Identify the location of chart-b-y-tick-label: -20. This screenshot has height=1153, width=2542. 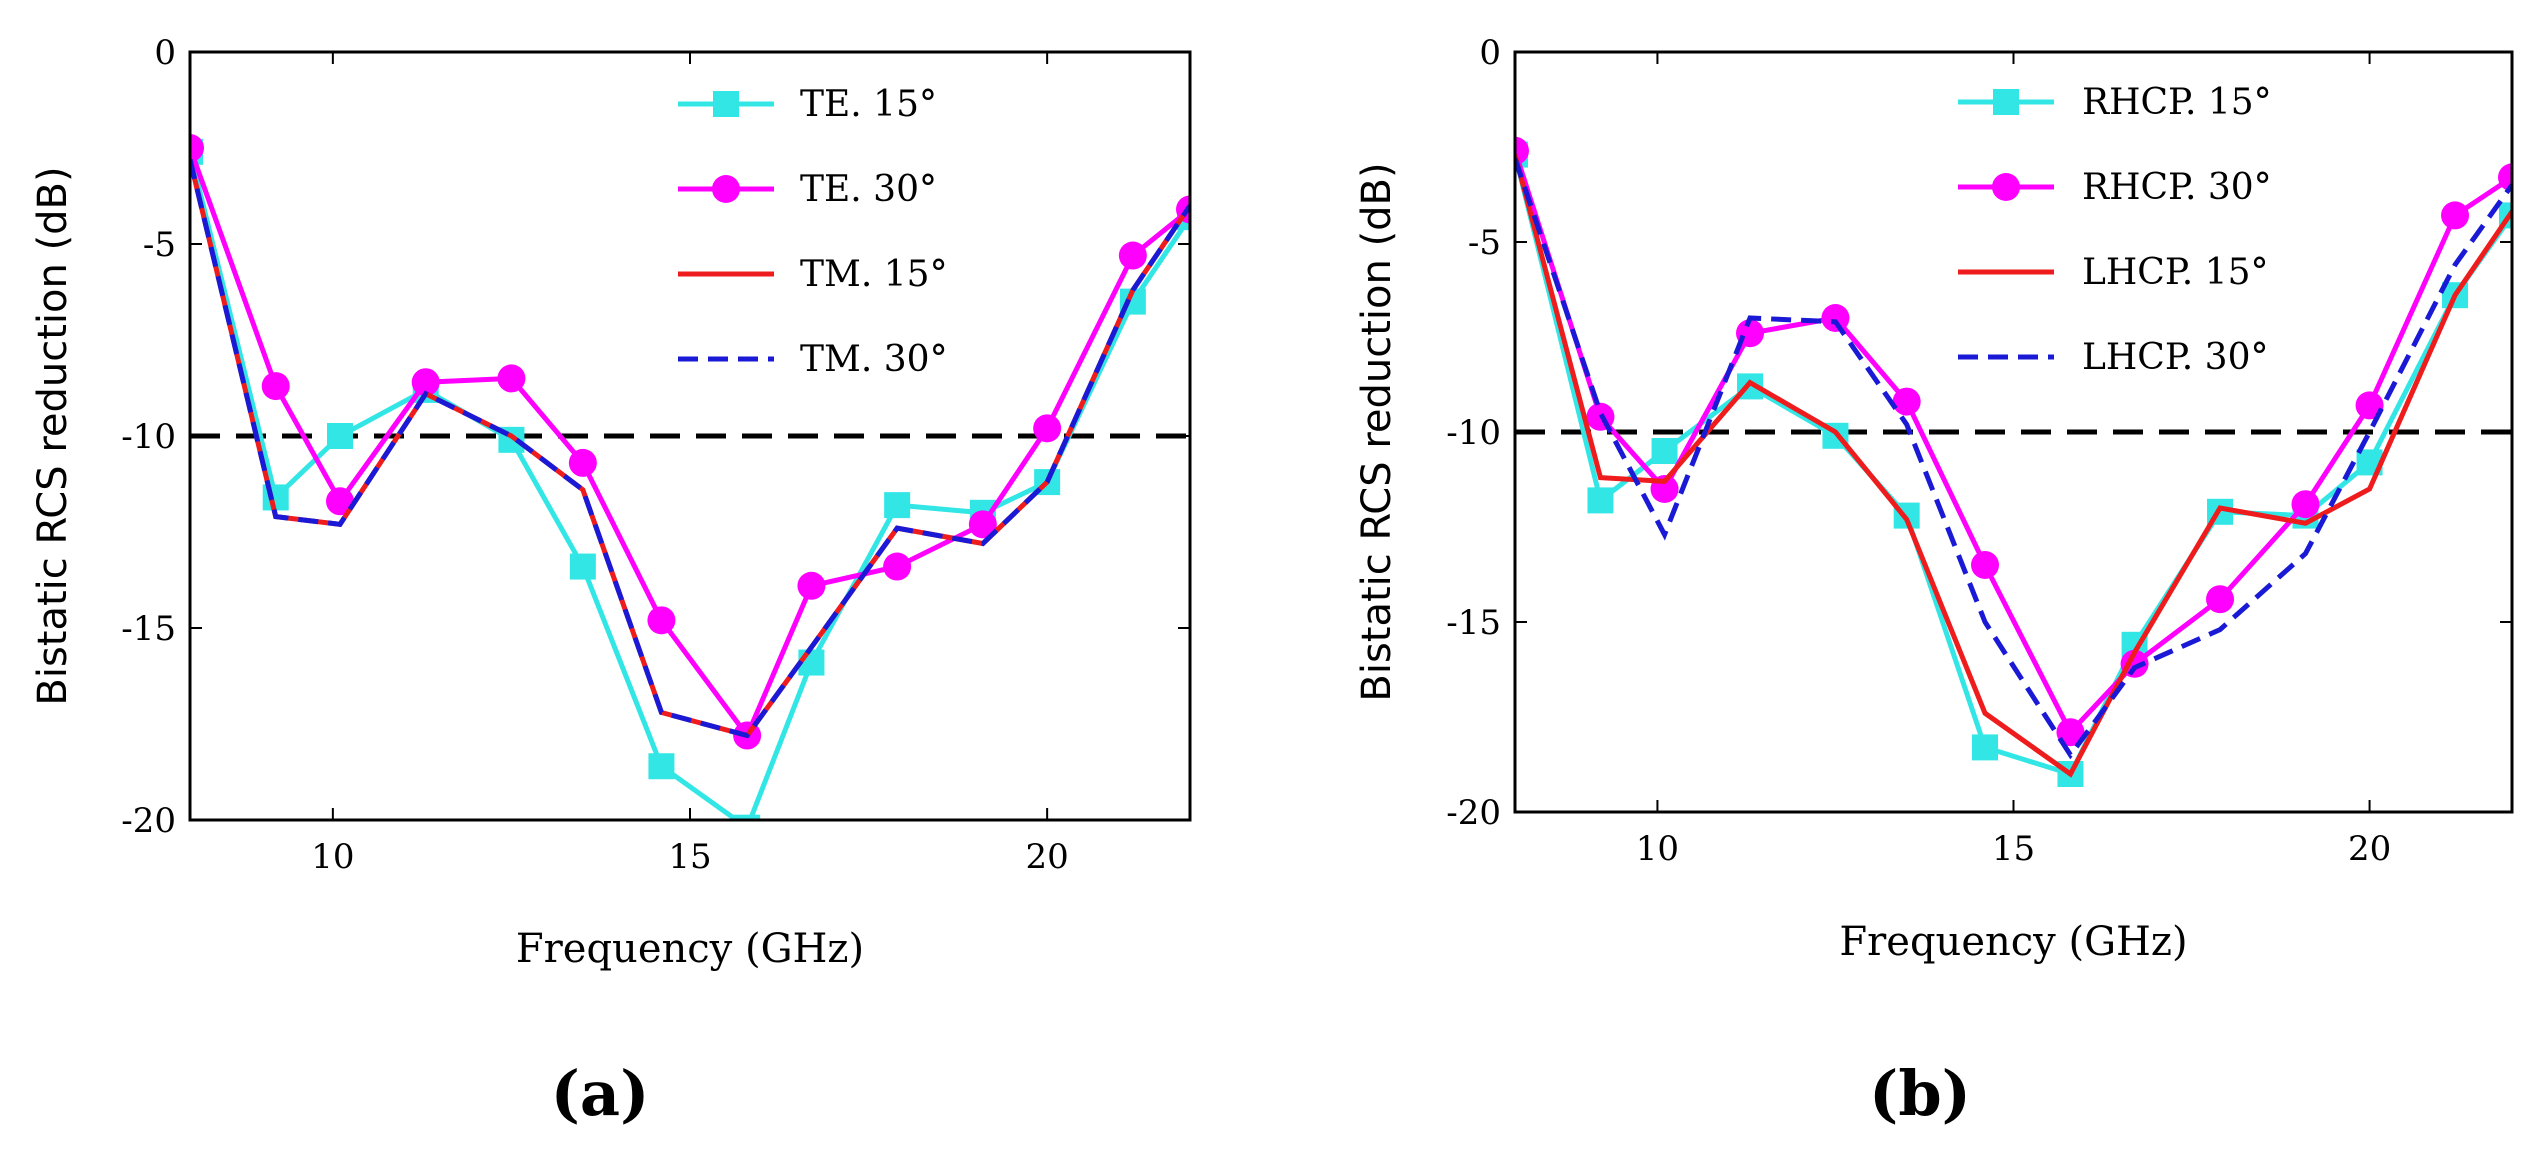
(1473, 813).